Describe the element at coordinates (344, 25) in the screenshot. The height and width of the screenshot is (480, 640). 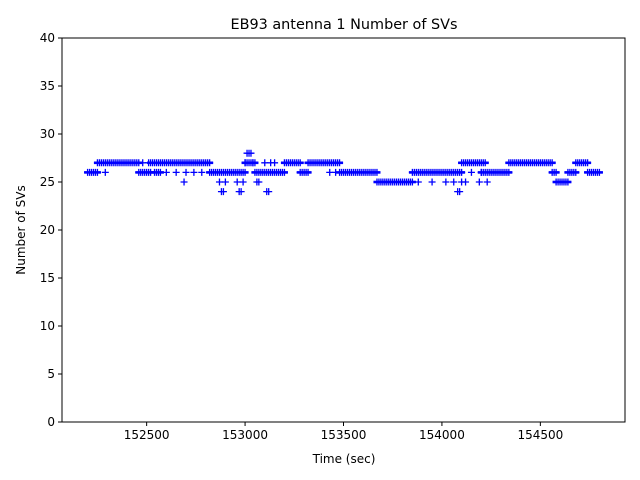
I see `chart-title: EB93 antenna 1 Number of SVs` at that location.